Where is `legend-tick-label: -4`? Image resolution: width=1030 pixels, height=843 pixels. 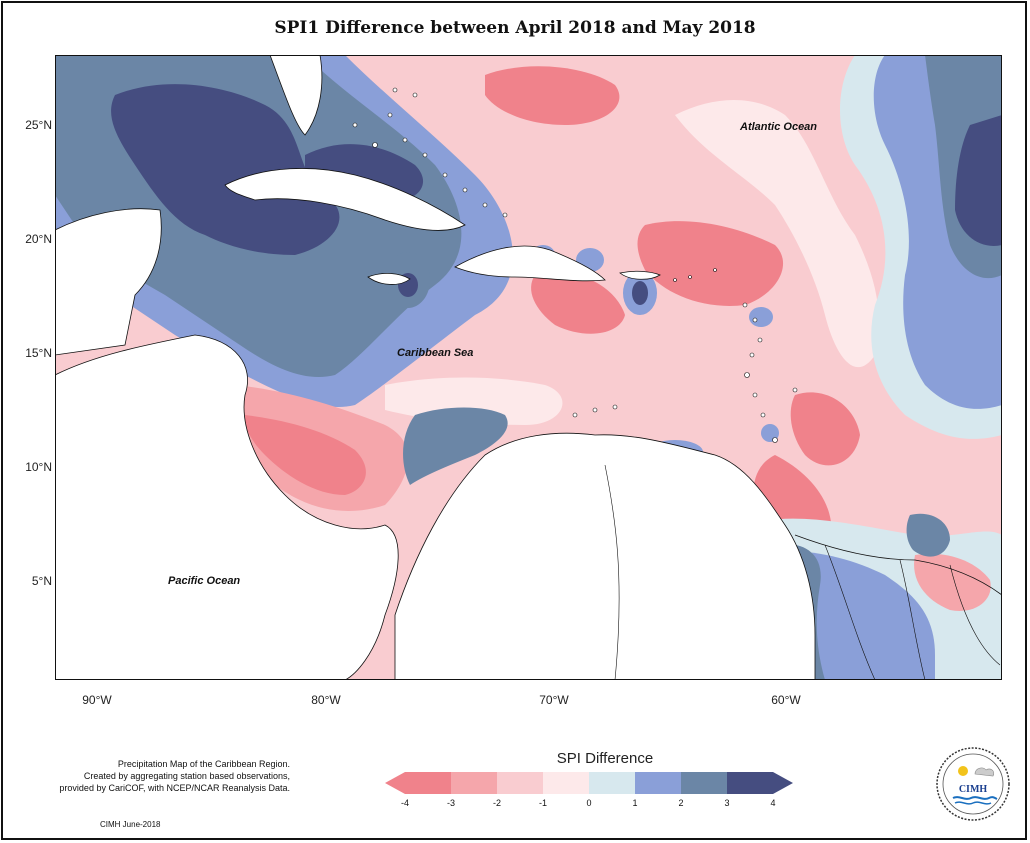 legend-tick-label: -4 is located at coordinates (404, 803).